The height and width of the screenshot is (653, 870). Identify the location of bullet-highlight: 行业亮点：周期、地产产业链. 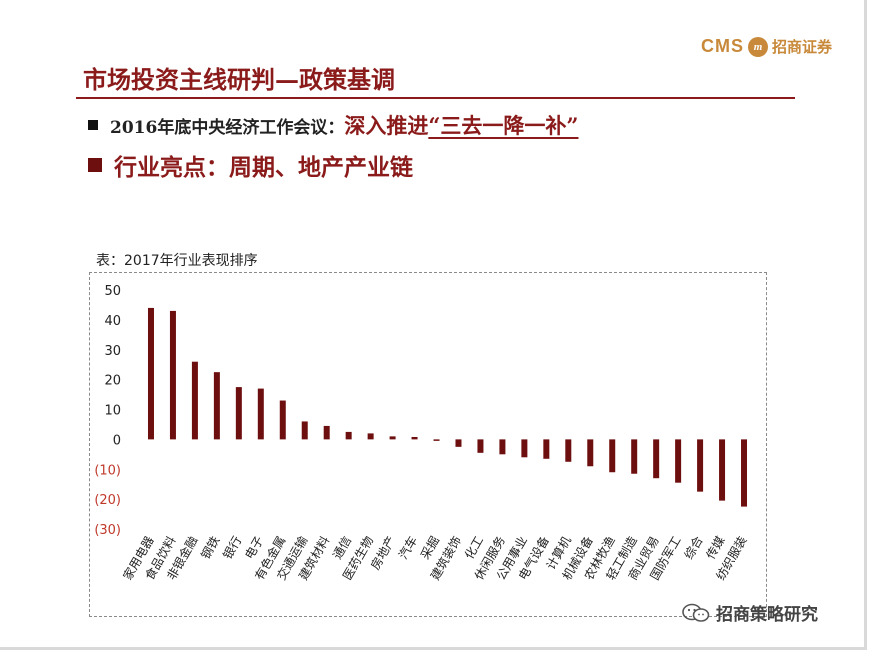
(250, 165).